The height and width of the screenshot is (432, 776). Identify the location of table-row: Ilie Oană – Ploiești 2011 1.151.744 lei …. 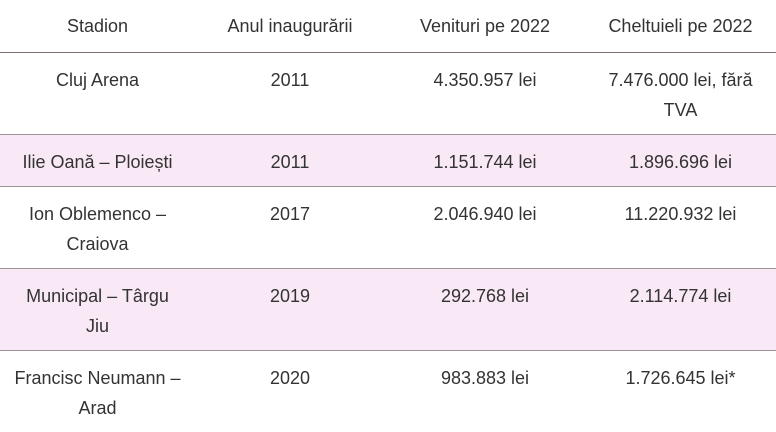
(388, 160).